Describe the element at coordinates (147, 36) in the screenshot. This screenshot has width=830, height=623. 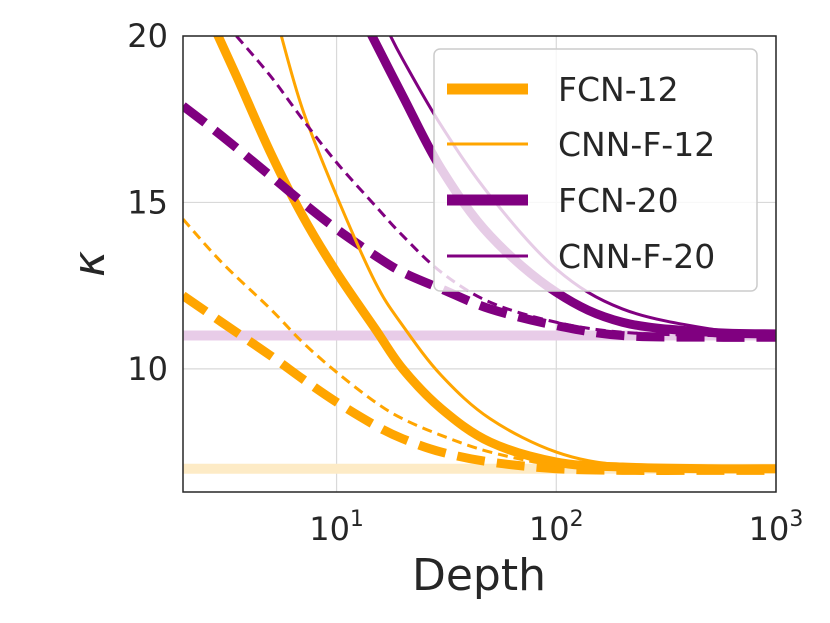
I see `y-tick-label: 20` at that location.